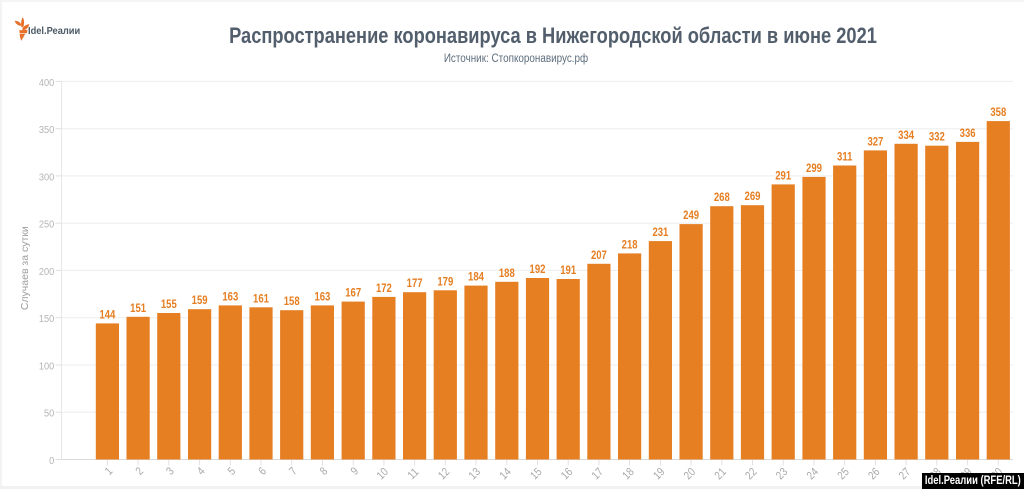  I want to click on svg-text: 200, so click(47, 272).